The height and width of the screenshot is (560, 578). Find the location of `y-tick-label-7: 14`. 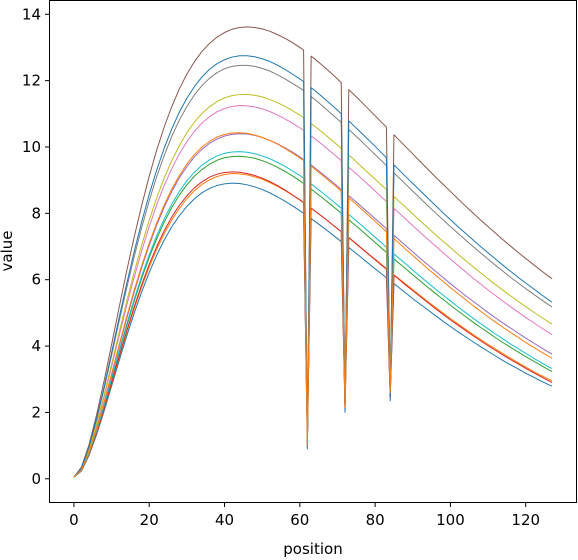

y-tick-label-7: 14 is located at coordinates (31, 14).